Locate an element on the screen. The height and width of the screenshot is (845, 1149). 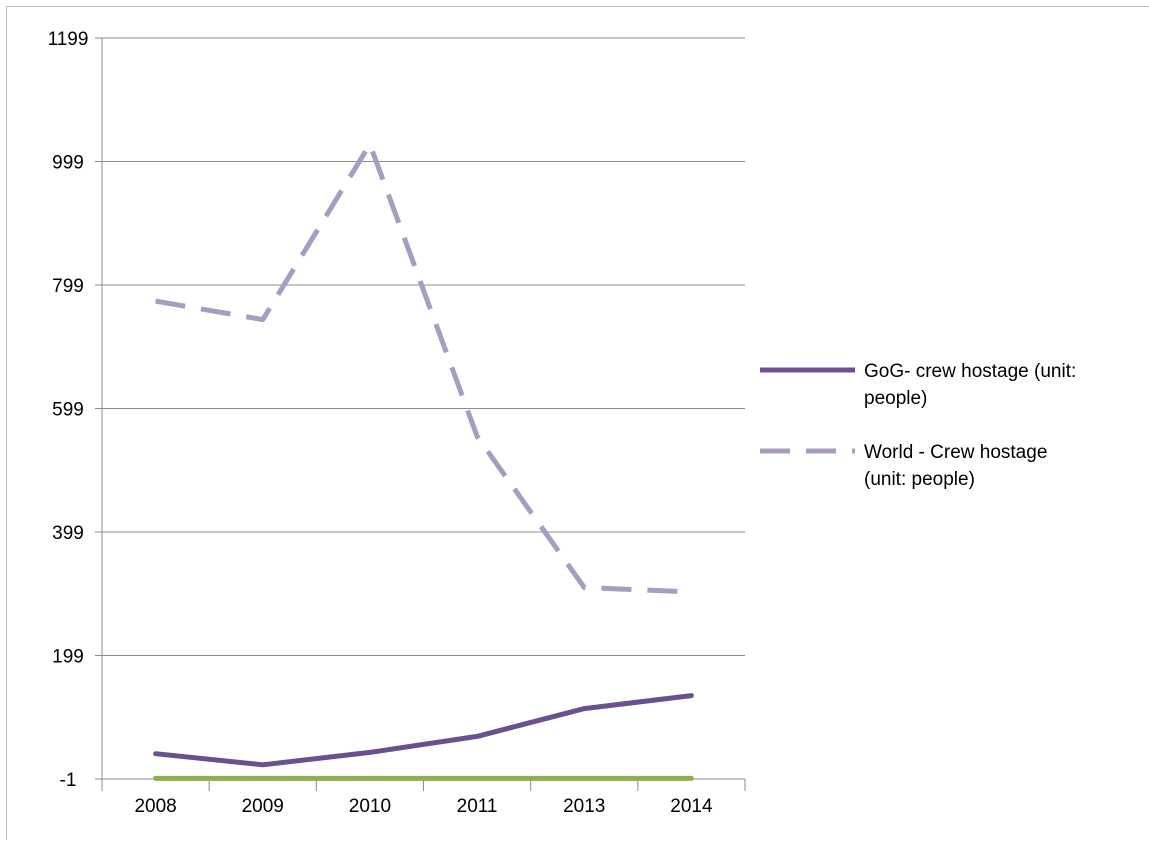
legend-label: World - Crew hostage(unit: people) is located at coordinates (955, 466).